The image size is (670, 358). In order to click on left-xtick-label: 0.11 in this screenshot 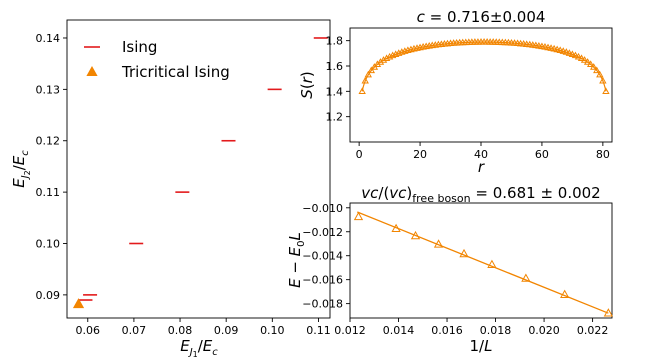, I will do `click(318, 330)`.